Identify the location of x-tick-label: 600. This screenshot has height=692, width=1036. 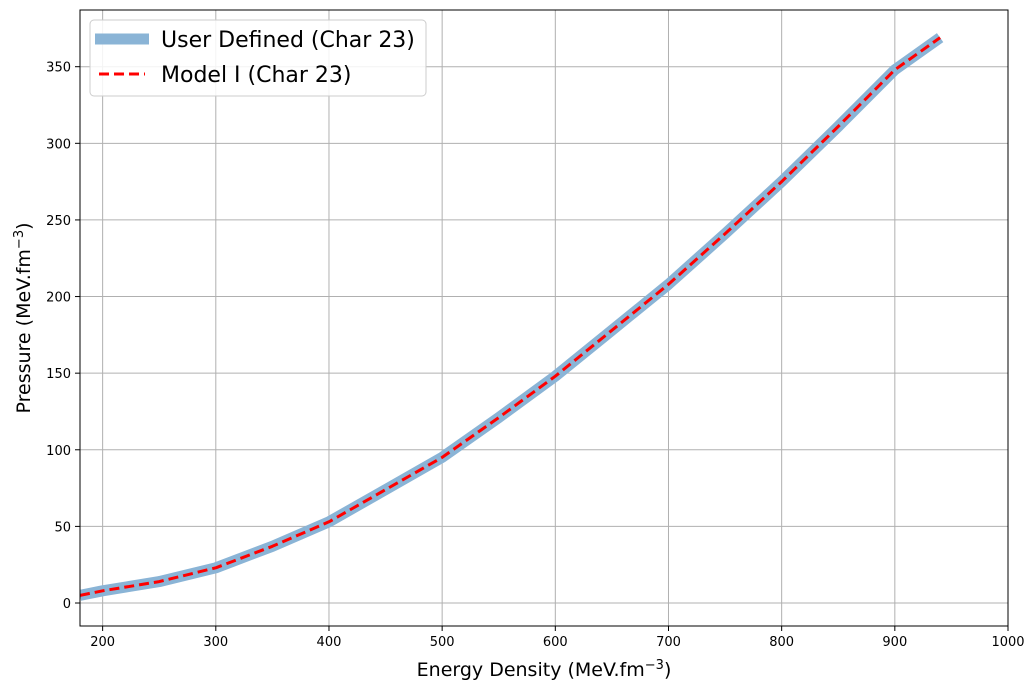
(555, 642).